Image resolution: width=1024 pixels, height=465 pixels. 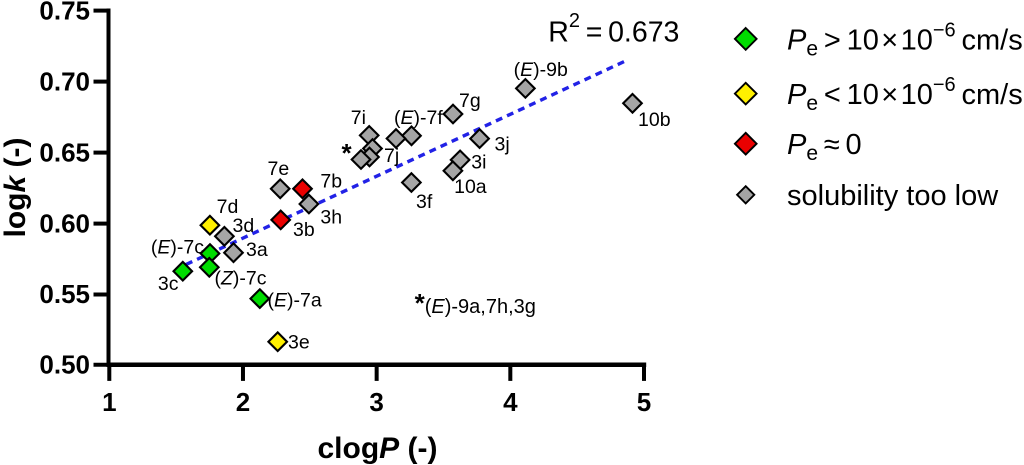 I want to click on svg-text: 0.55, so click(x=64, y=294).